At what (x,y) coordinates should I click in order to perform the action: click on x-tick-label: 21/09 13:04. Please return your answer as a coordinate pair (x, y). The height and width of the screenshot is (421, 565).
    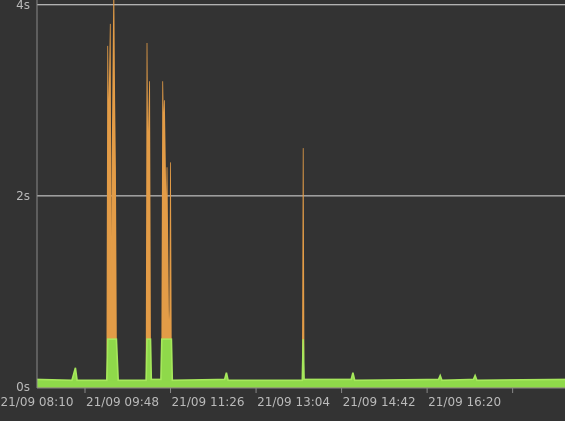
    Looking at the image, I should click on (293, 402).